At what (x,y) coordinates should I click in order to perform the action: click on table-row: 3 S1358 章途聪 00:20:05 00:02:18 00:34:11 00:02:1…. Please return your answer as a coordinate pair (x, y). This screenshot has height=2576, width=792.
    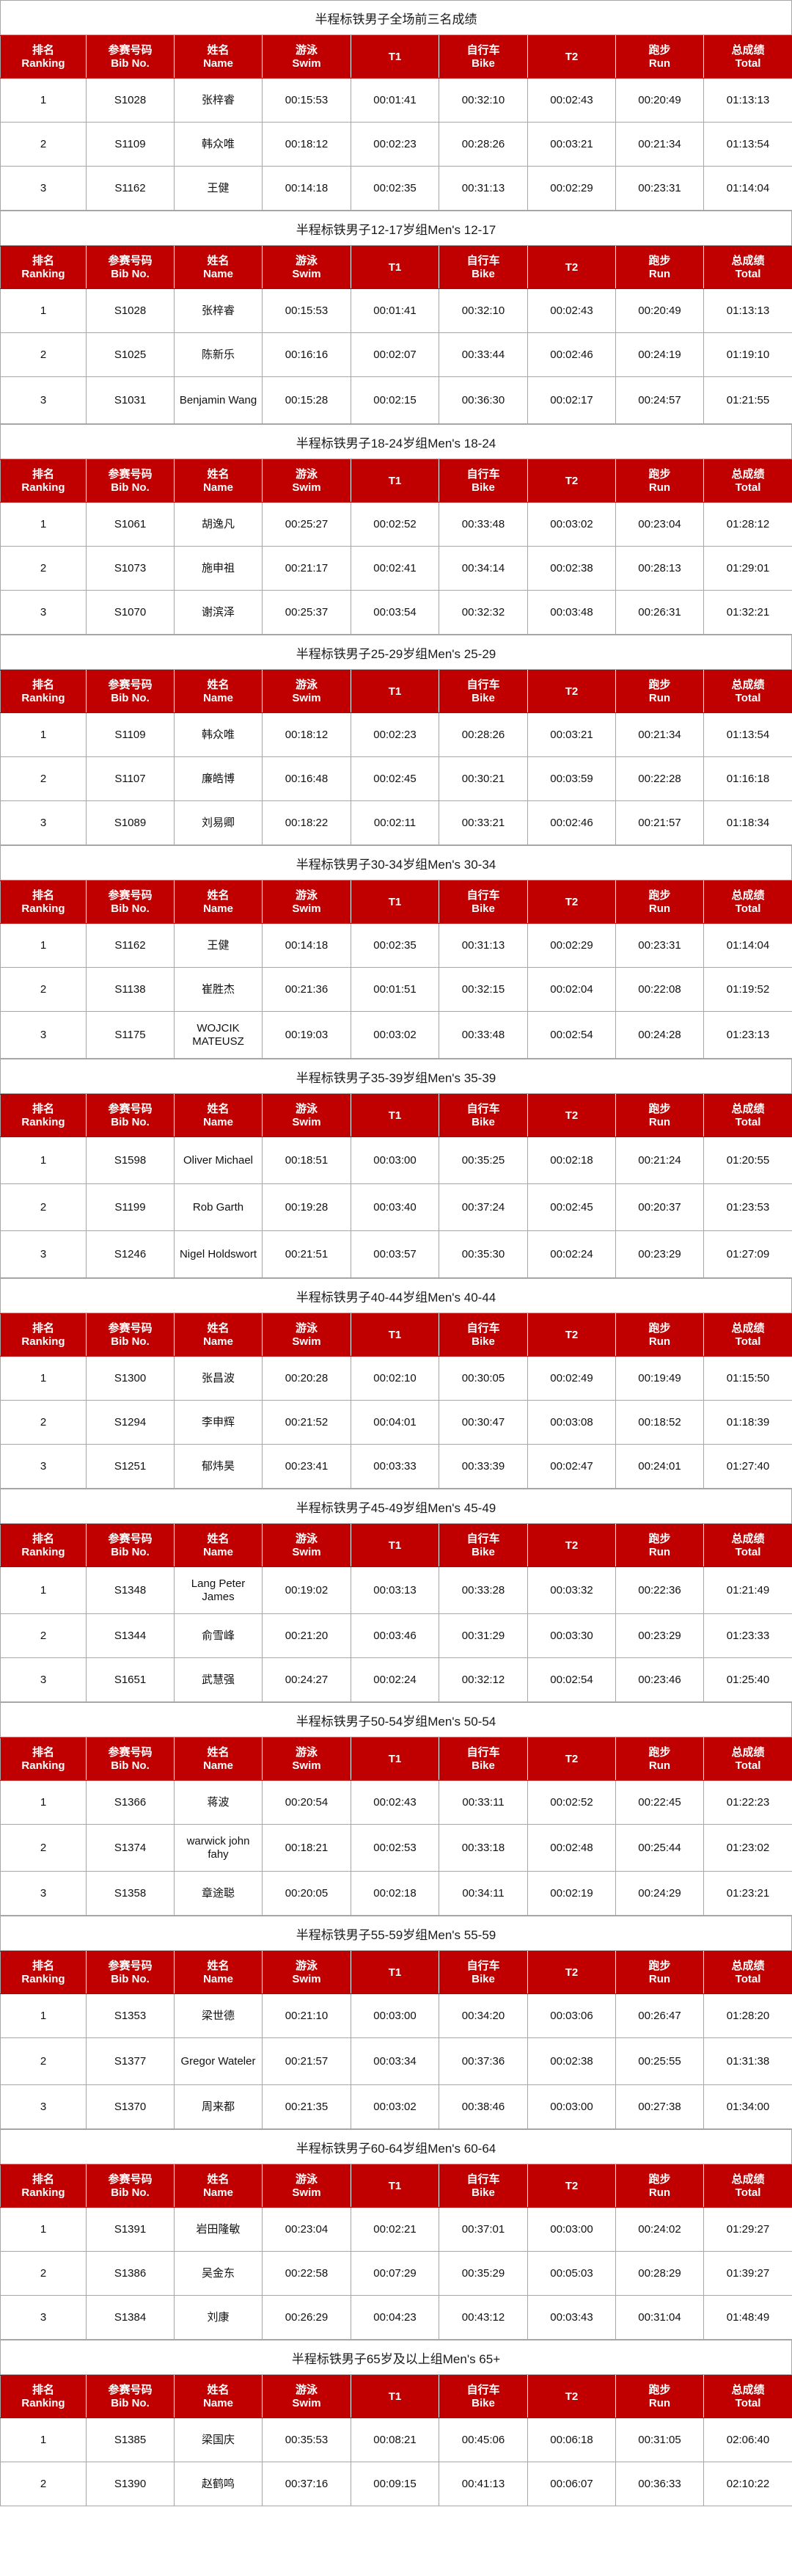
    Looking at the image, I should click on (396, 1894).